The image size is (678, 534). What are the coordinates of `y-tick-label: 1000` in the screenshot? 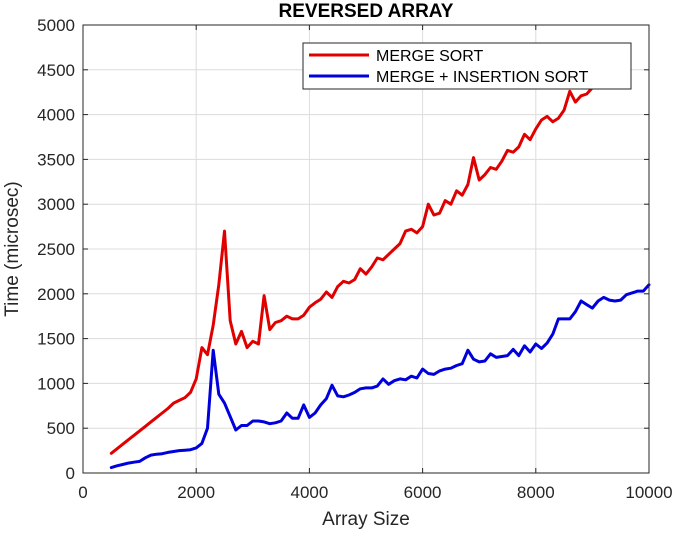 It's located at (56, 383).